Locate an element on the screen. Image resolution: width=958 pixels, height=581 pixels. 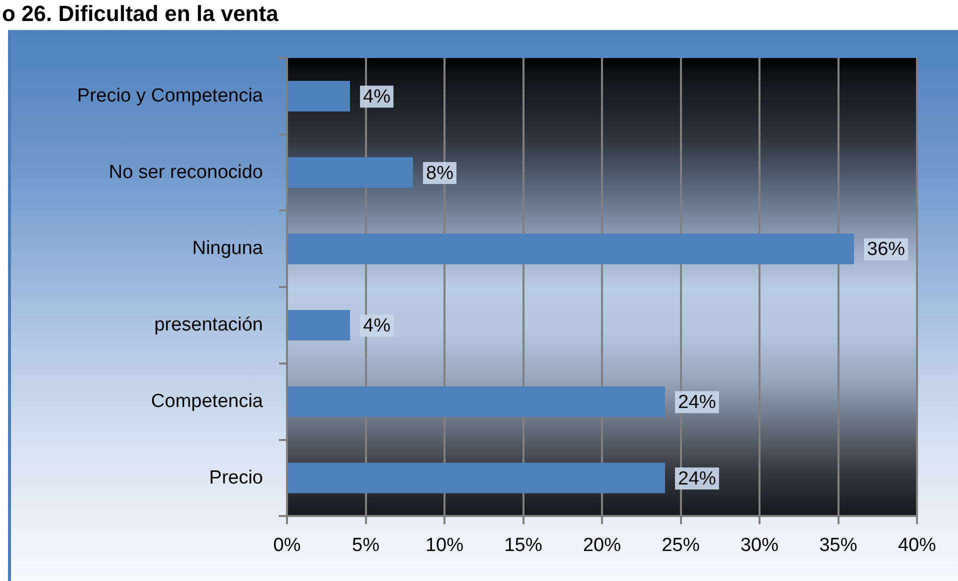
x-tick-label: 40% is located at coordinates (917, 545).